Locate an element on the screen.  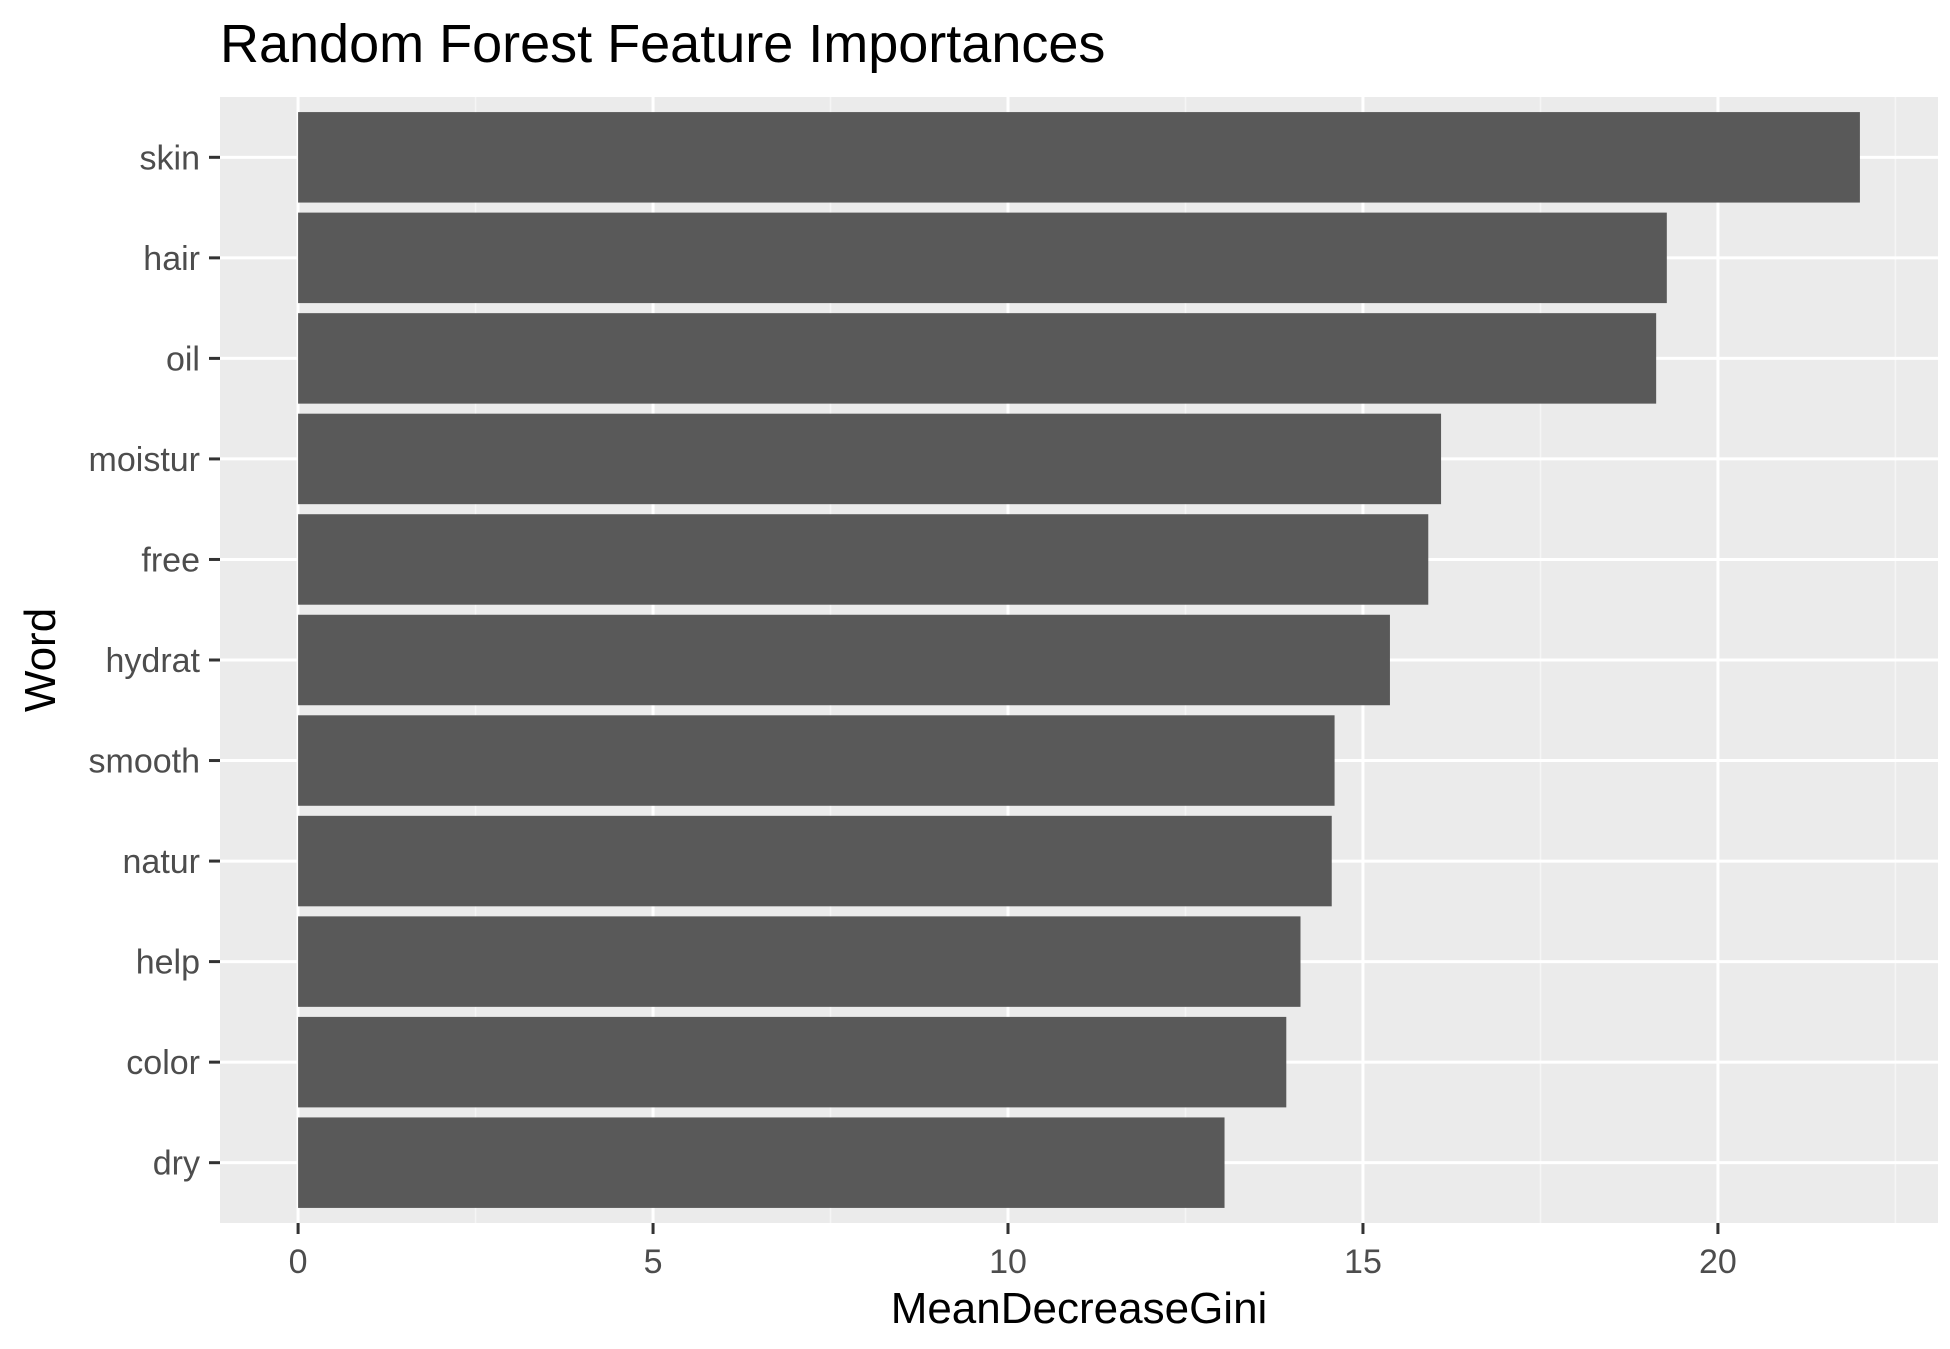
x-tick-label: 0 is located at coordinates (298, 1262).